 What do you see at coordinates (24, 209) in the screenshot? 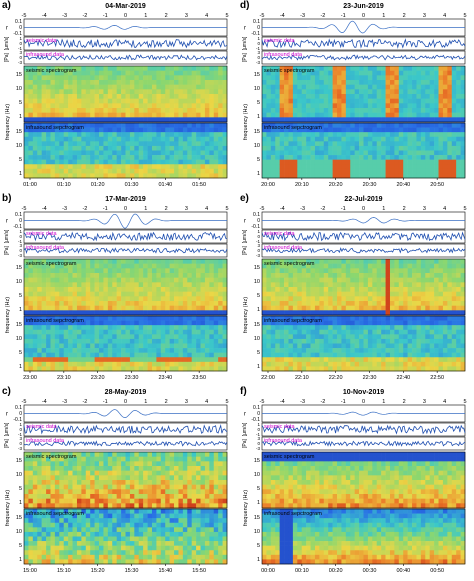
I see `wavelet-x-tick: -5` at bounding box center [24, 209].